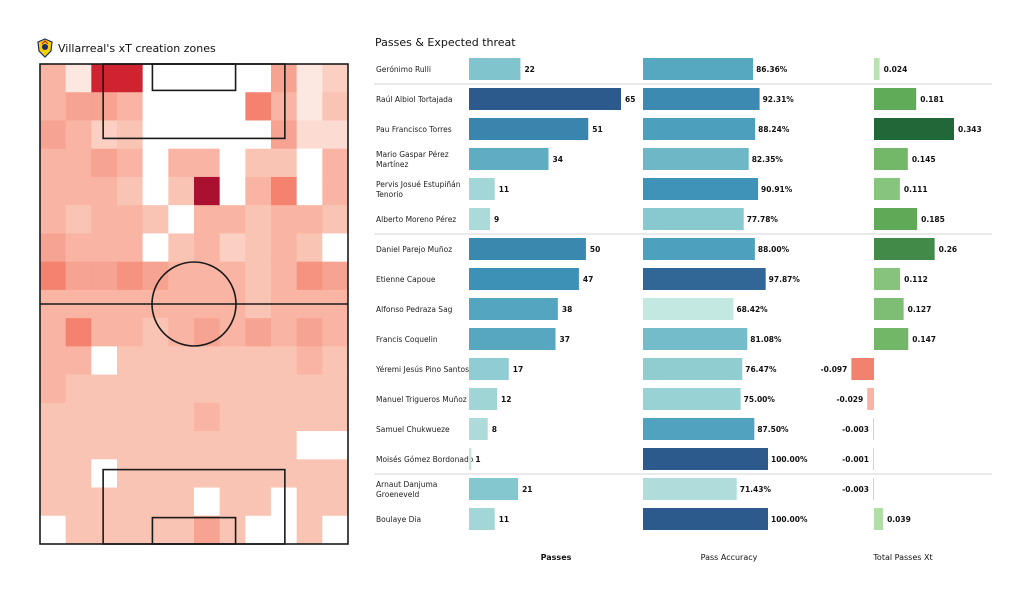  Describe the element at coordinates (916, 279) in the screenshot. I see `xt-value-label: 0.112` at that location.